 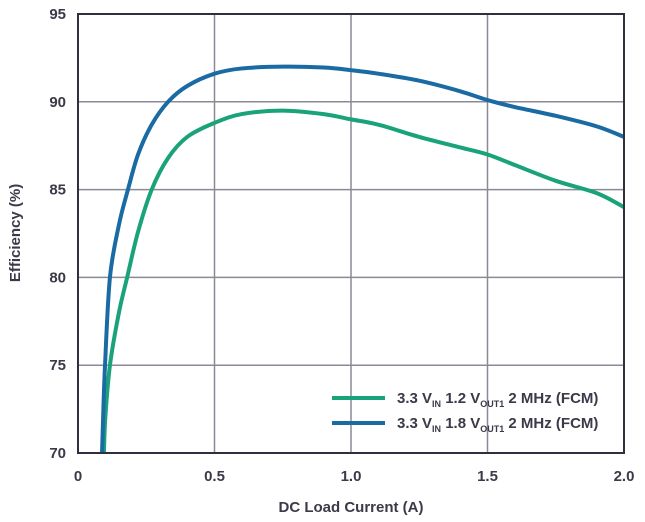 What do you see at coordinates (460, 398) in the screenshot?
I see `legend-text-part: 1.2 V` at bounding box center [460, 398].